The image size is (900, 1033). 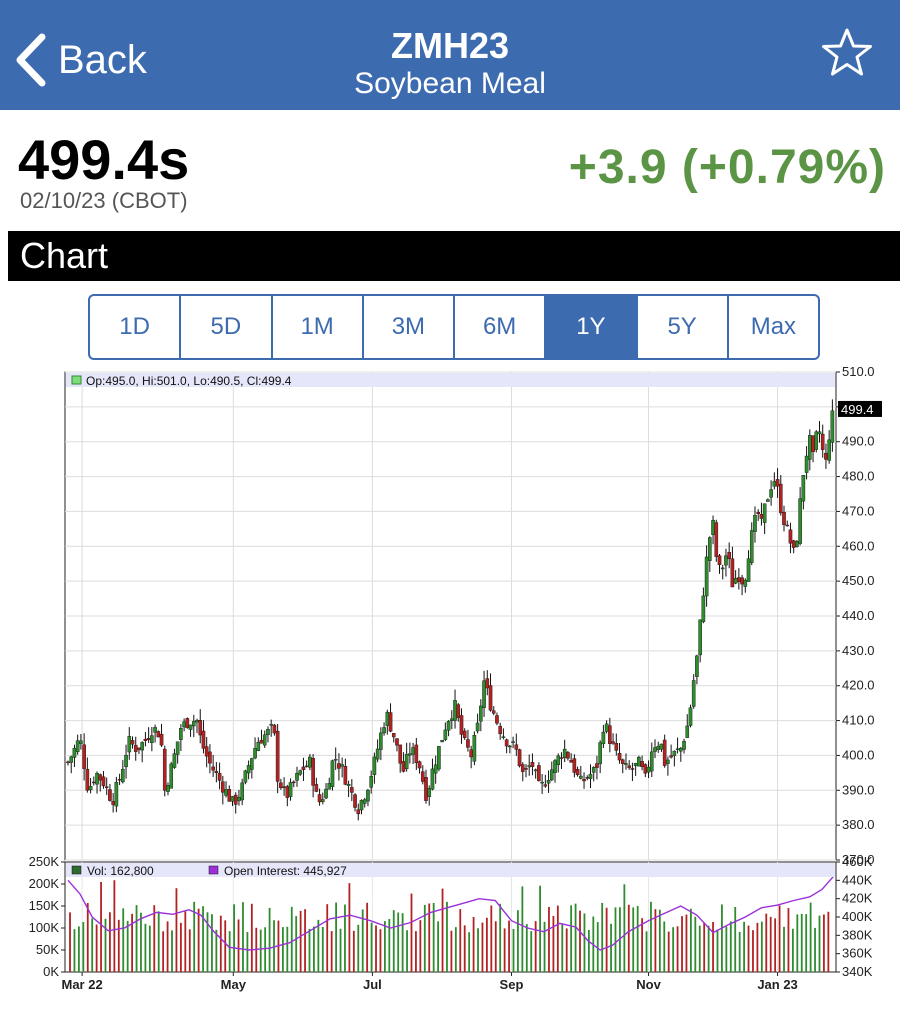 What do you see at coordinates (858, 476) in the screenshot?
I see `price-tick-label: 480.0` at bounding box center [858, 476].